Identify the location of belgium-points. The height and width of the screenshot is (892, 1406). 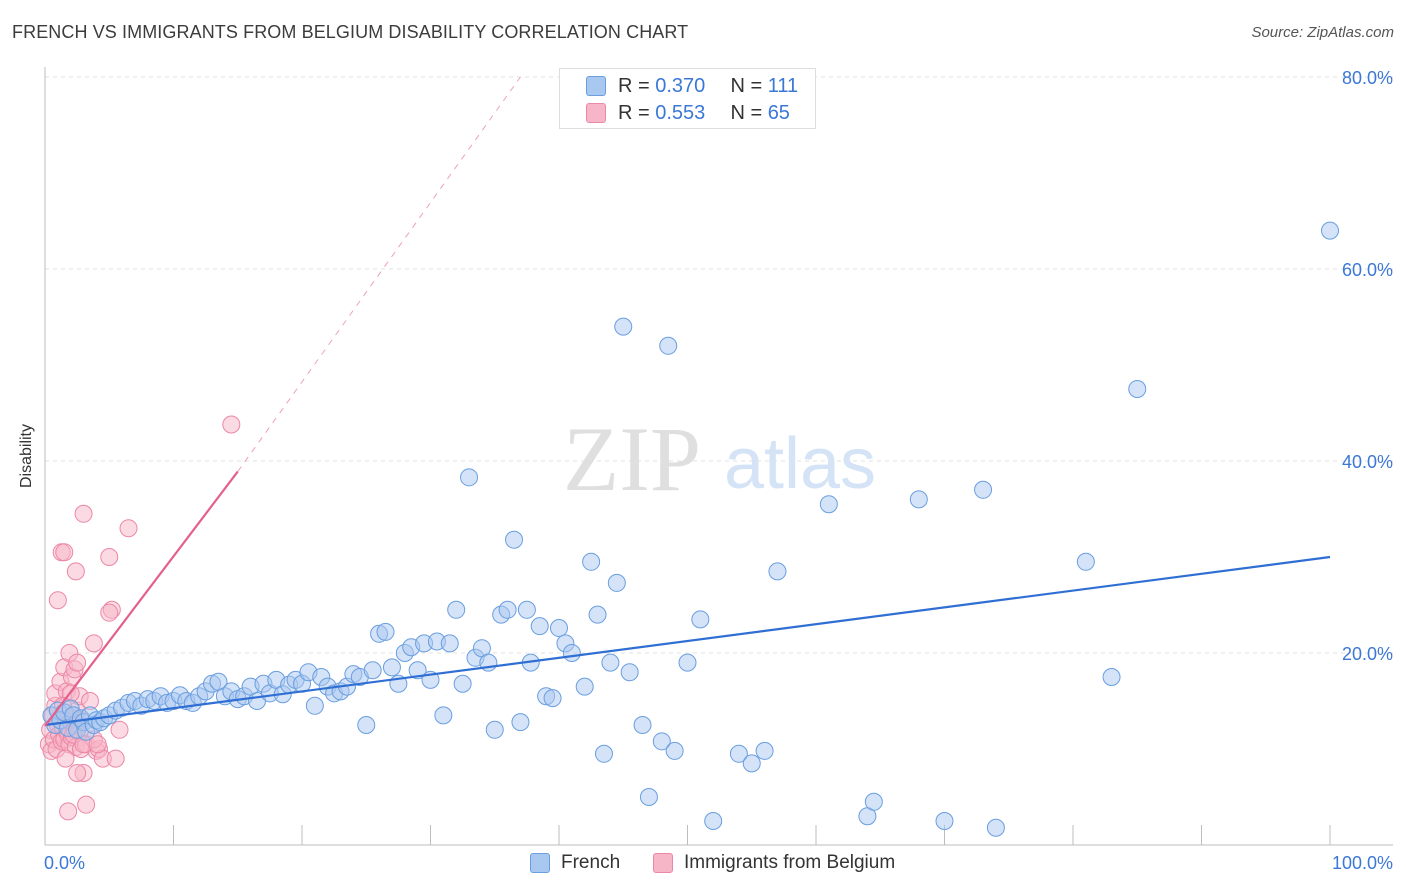
(140, 618).